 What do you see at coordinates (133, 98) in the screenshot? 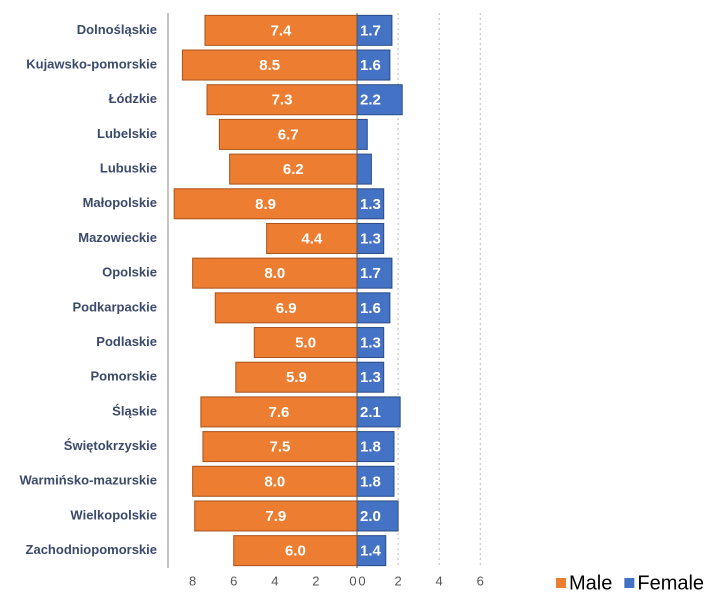
I see `category-label: Łódzkie` at bounding box center [133, 98].